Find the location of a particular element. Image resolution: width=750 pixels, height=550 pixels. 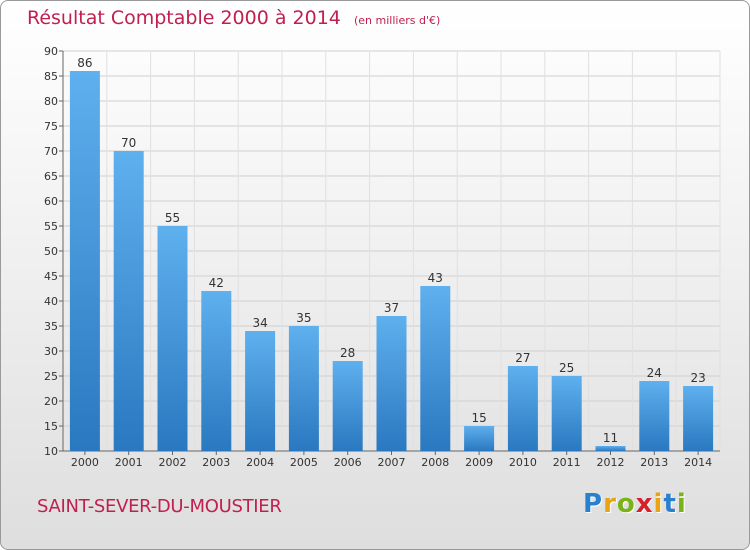

data-label: 86 is located at coordinates (84, 63).